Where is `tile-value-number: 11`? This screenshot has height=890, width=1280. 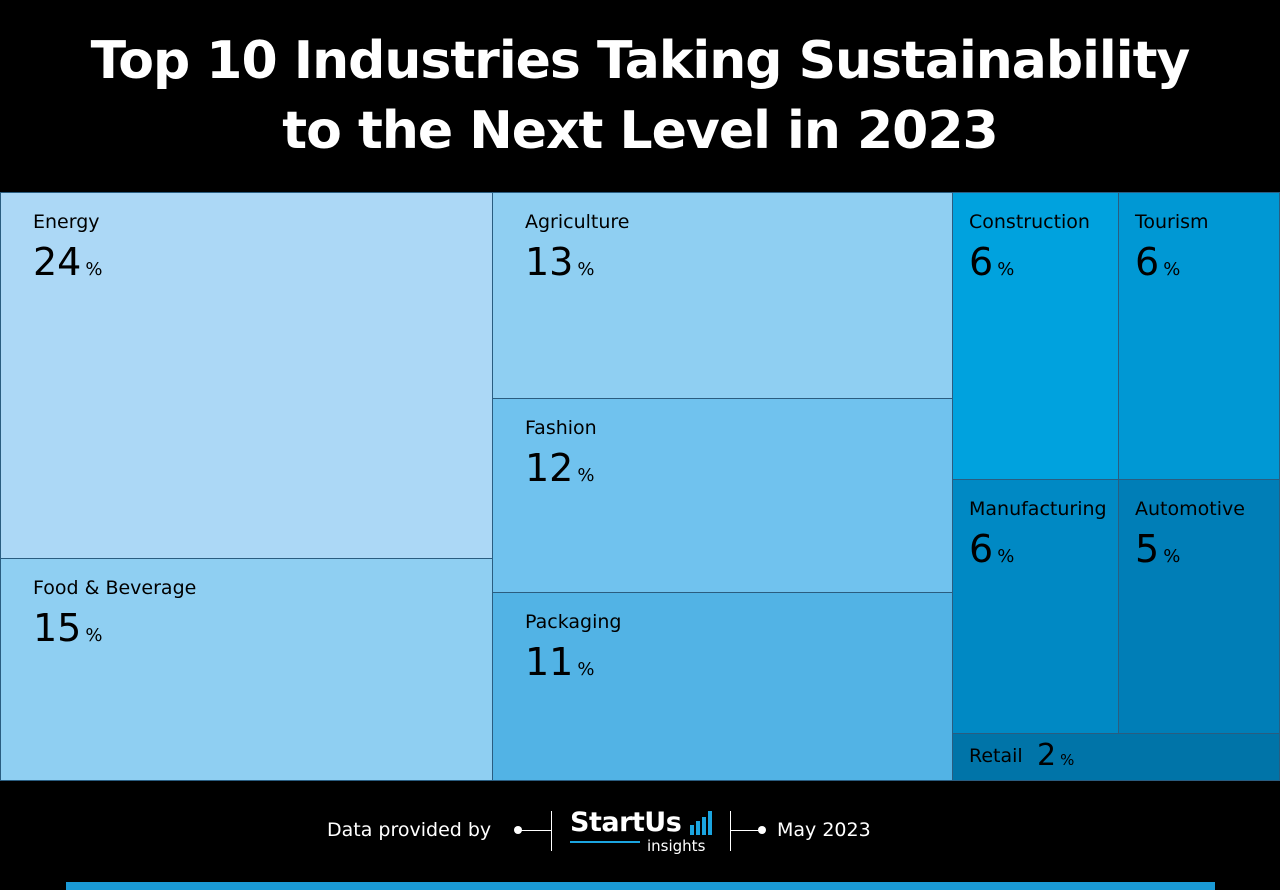 tile-value-number: 11 is located at coordinates (549, 662).